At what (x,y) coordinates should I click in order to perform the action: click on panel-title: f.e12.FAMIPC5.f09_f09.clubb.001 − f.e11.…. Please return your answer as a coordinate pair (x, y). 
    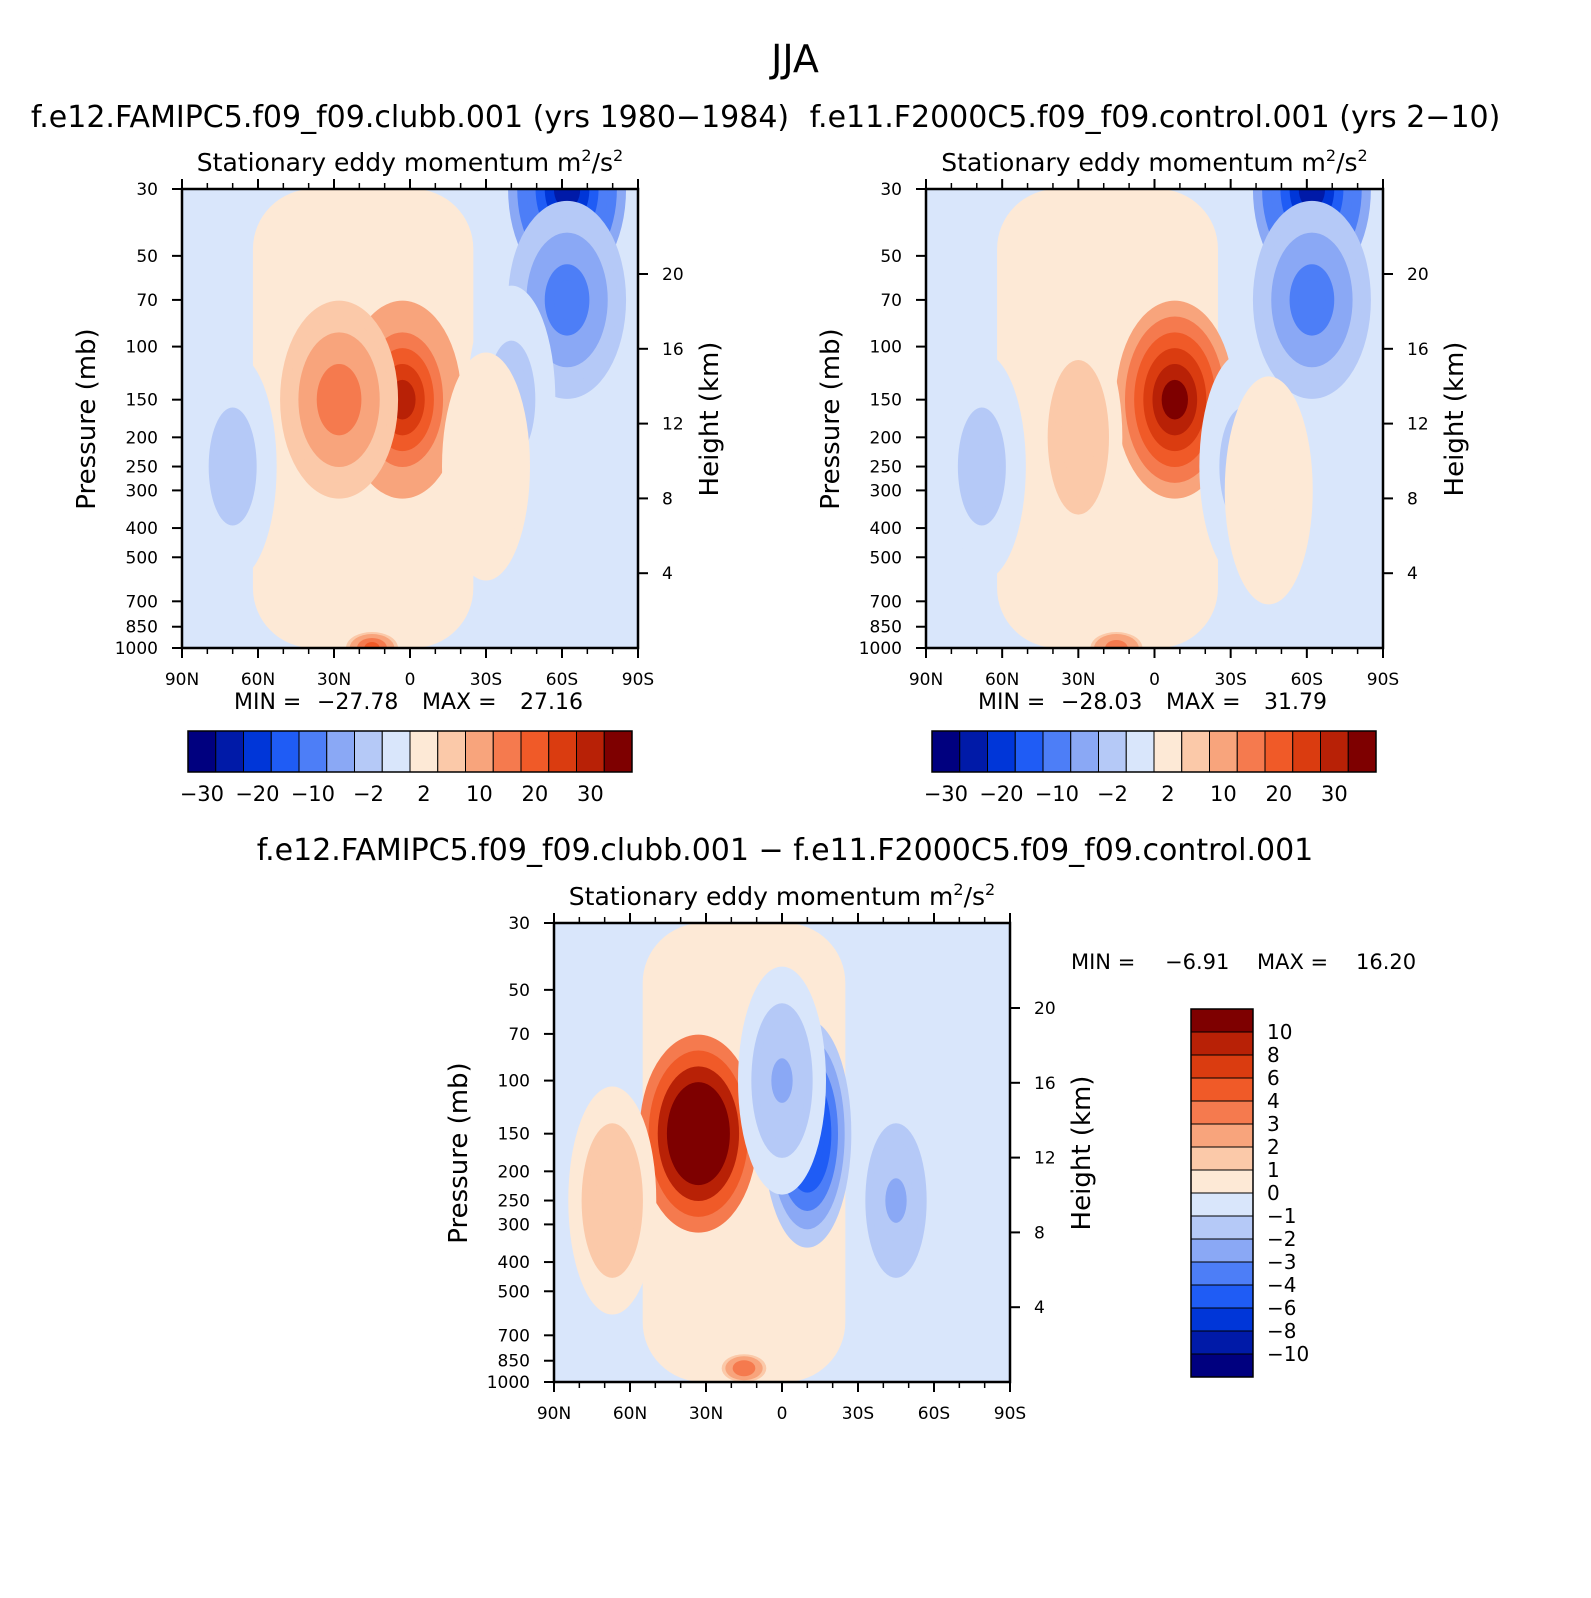
    Looking at the image, I should click on (785, 850).